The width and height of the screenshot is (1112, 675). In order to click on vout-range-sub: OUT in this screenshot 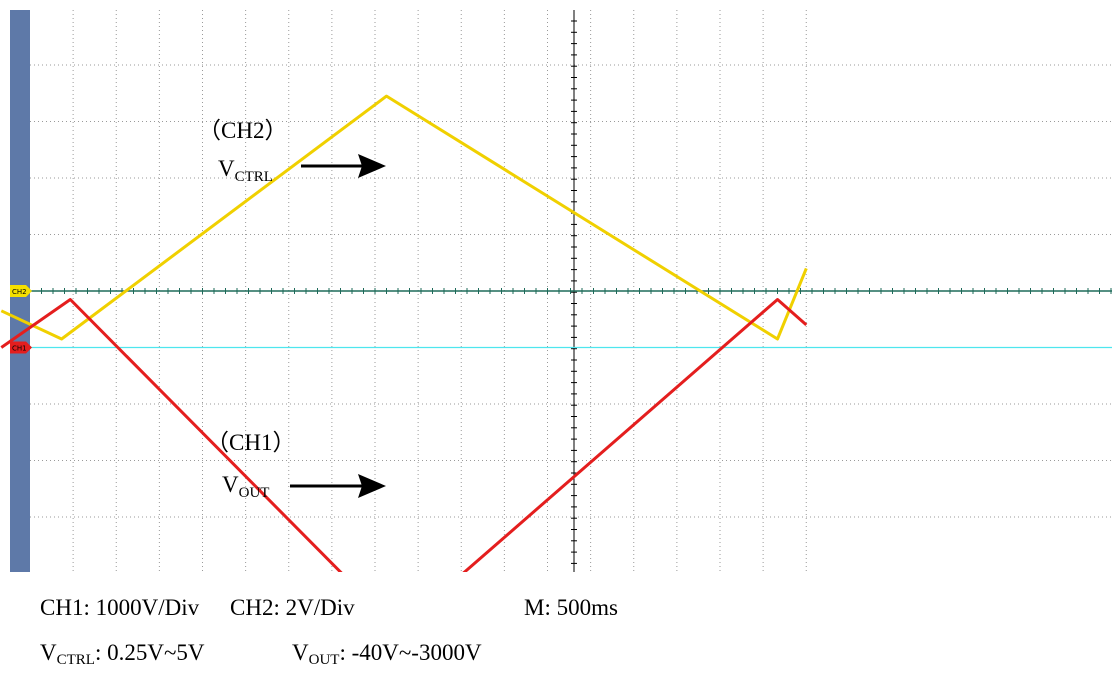, I will do `click(324, 660)`.